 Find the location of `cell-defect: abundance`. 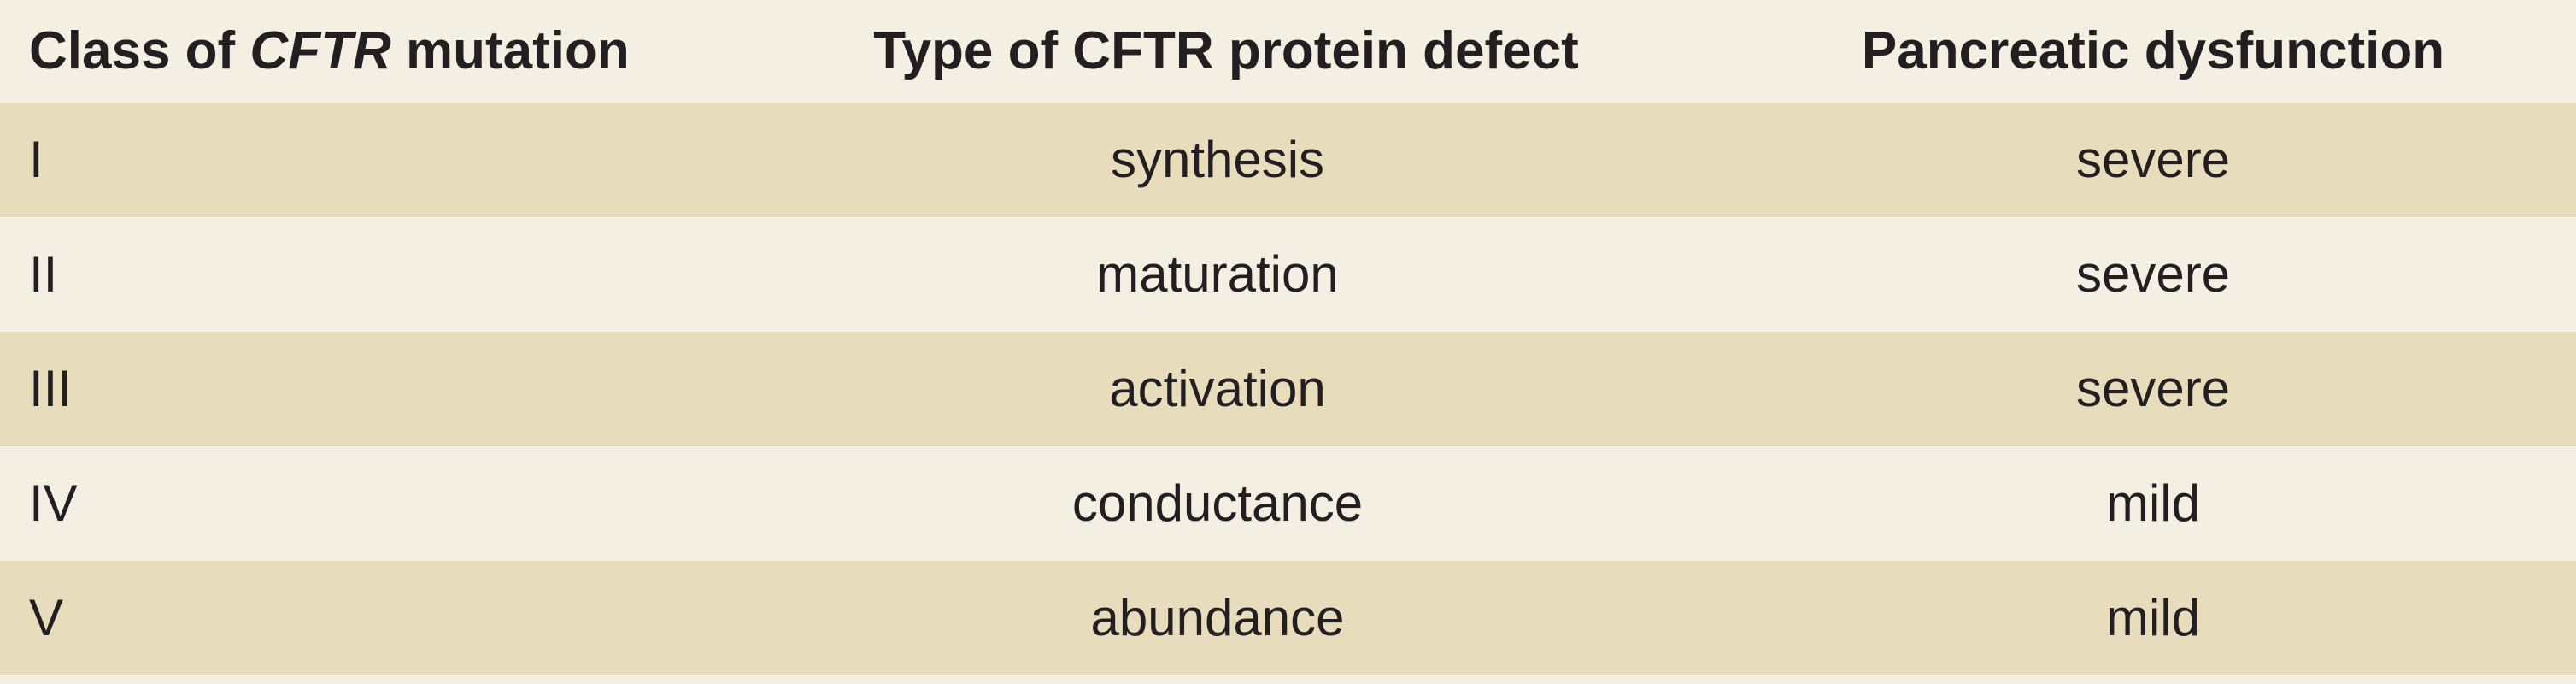

cell-defect: abundance is located at coordinates (1217, 617).